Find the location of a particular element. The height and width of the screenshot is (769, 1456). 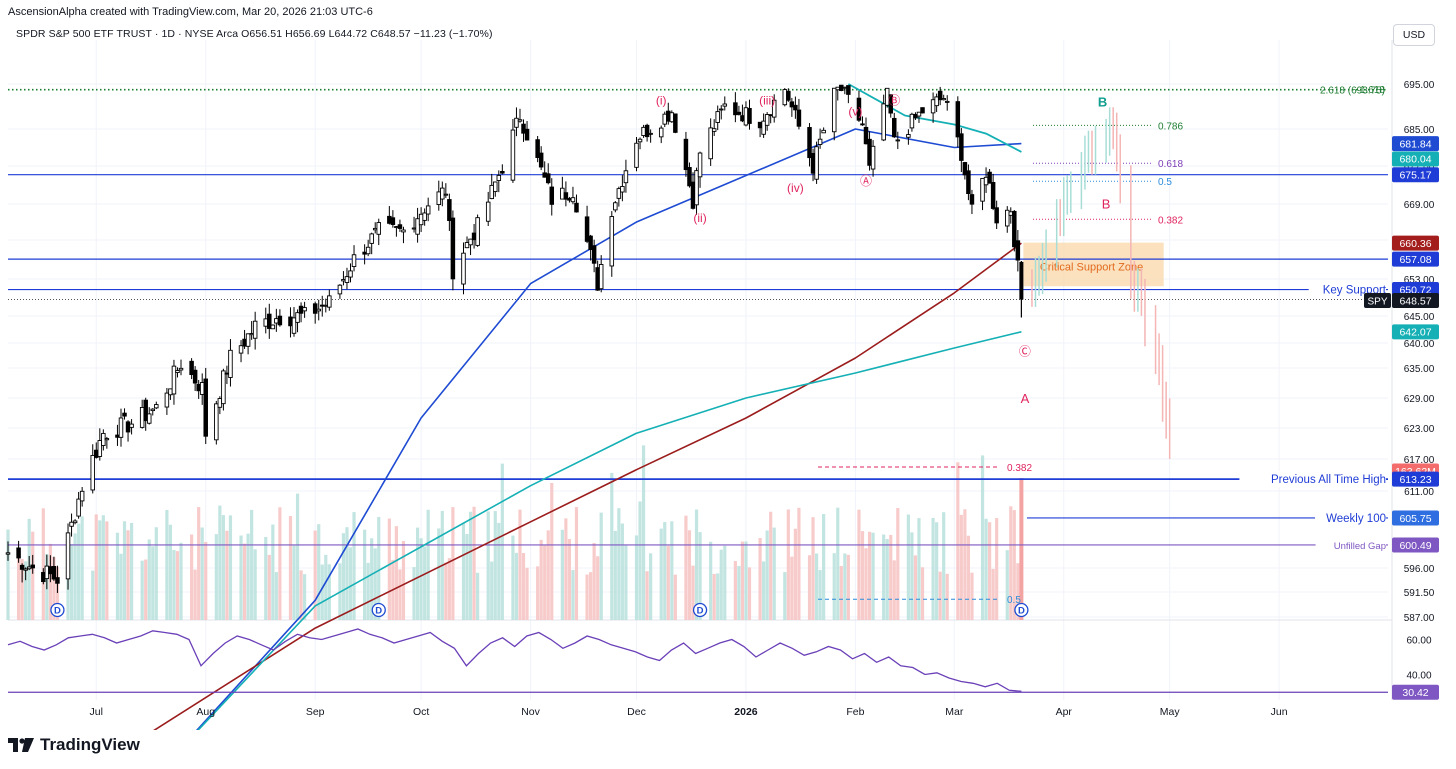

level-tag: 613.23 is located at coordinates (1415, 480).